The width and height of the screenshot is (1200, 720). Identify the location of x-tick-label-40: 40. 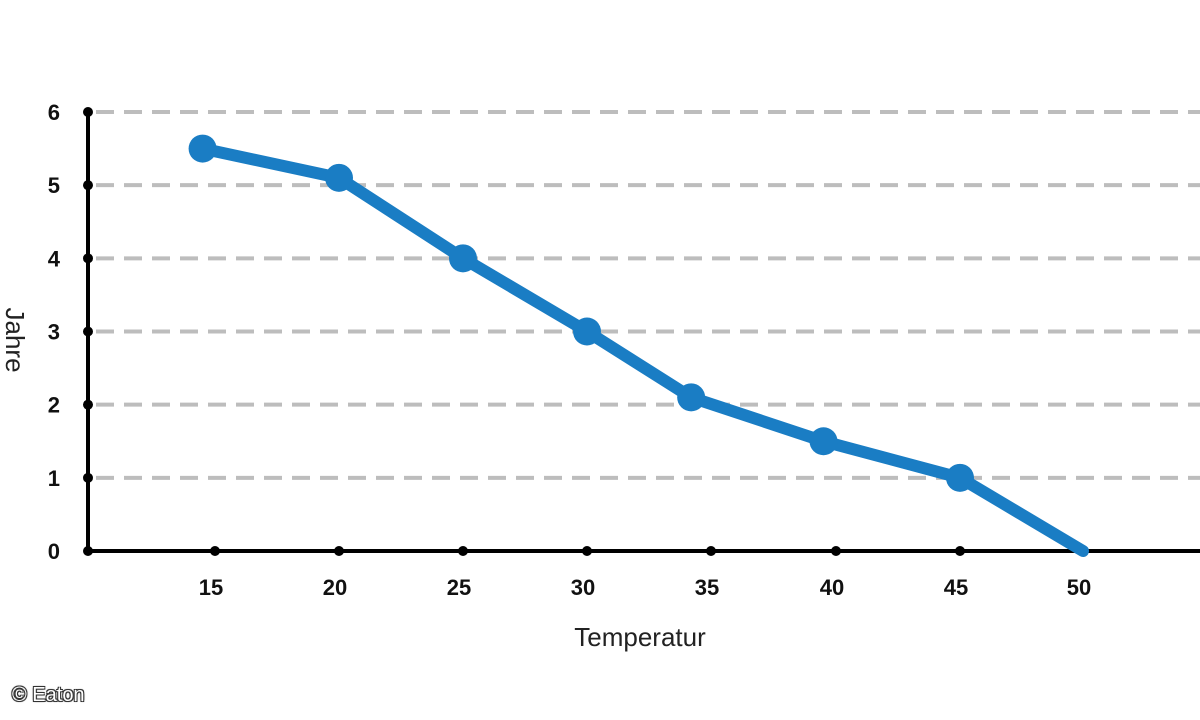
(832, 587).